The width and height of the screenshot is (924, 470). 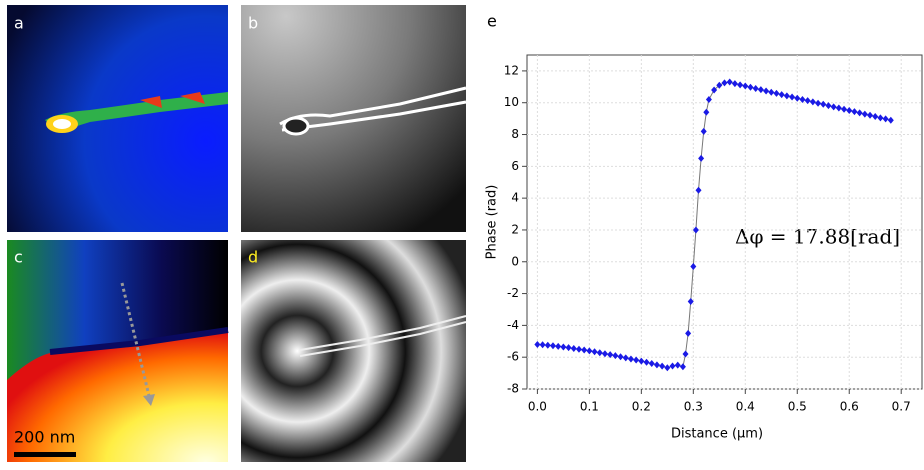 I want to click on x-tick-label: 0.7, so click(x=901, y=407).